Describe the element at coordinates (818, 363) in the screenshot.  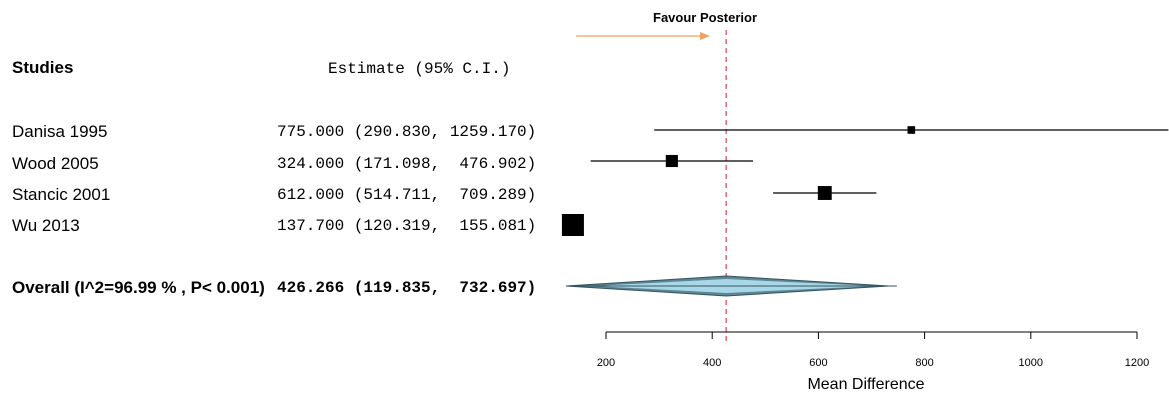
I see `x-tick-label-600: 600` at that location.